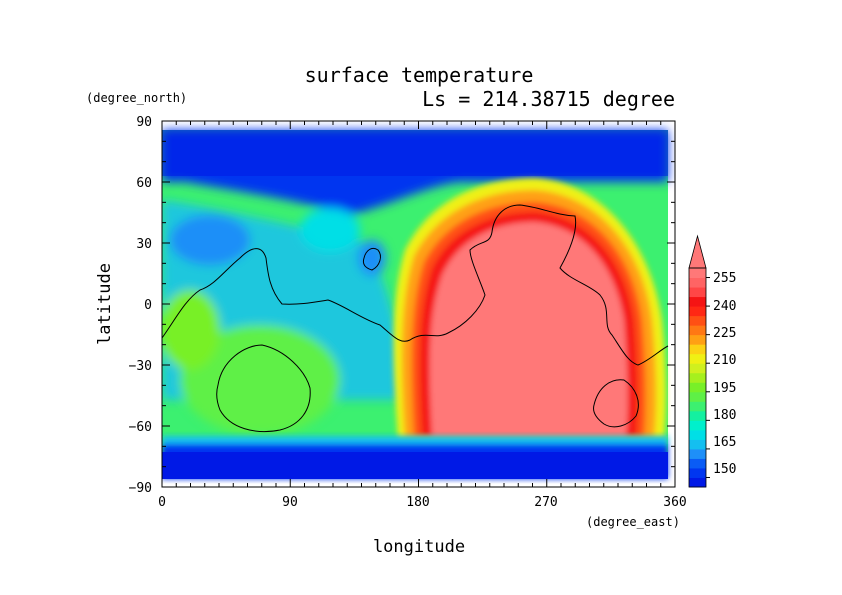  Describe the element at coordinates (724, 388) in the screenshot. I see `colorbar-label: 195` at that location.